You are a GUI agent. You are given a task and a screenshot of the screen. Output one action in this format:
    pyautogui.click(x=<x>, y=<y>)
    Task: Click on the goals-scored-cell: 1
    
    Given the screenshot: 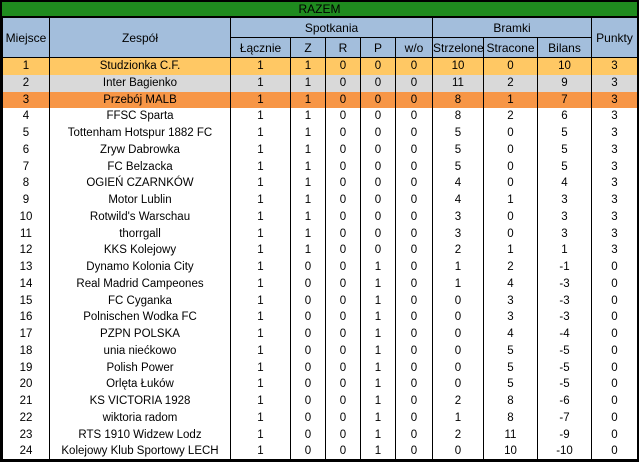 What is the action you would take?
    pyautogui.click(x=458, y=418)
    